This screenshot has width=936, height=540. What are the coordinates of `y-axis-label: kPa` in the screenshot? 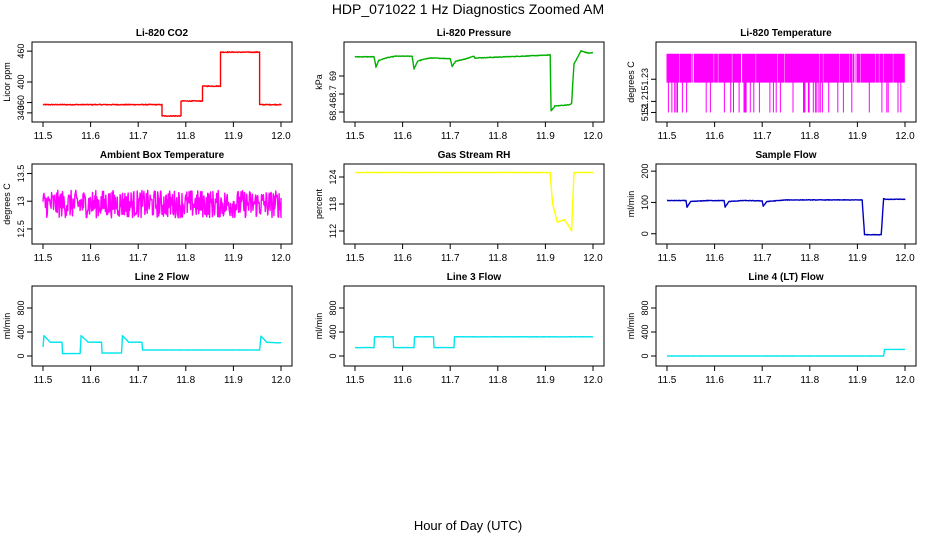 It's located at (319, 82).